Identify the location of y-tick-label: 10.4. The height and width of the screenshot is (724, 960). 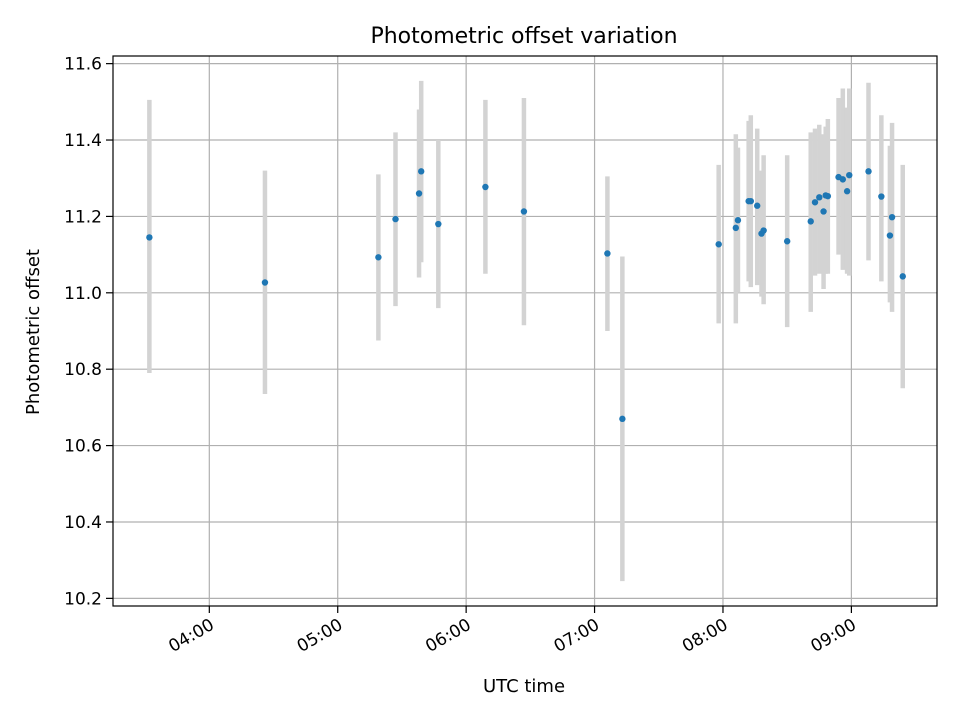
(83, 523).